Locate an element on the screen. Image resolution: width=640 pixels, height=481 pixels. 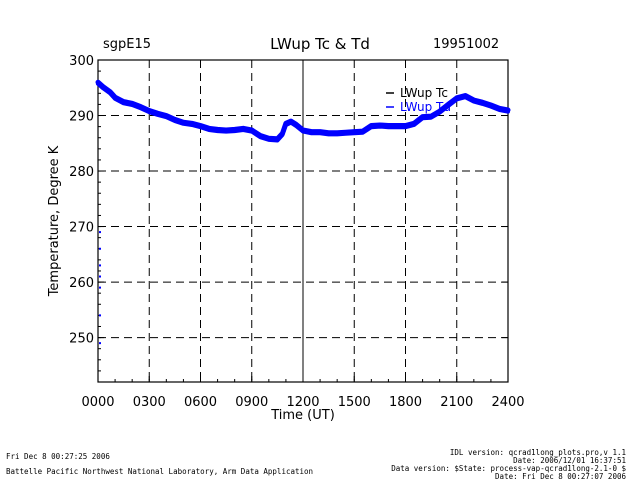
y-tick-label: 300 is located at coordinates (81, 61).